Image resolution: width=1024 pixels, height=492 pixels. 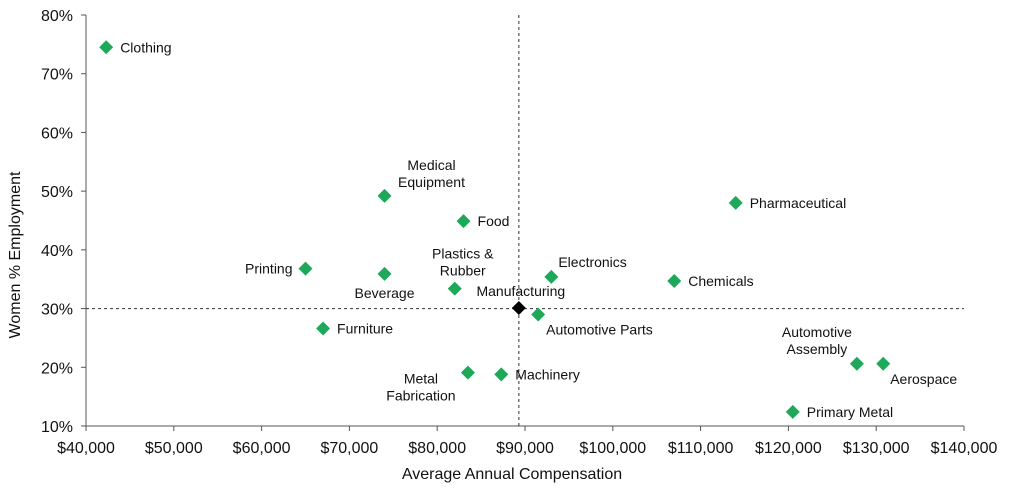 What do you see at coordinates (64, 222) in the screenshot?
I see `y-axis: 10% 20% 30% 40% 50% 60% 70% 80%` at bounding box center [64, 222].